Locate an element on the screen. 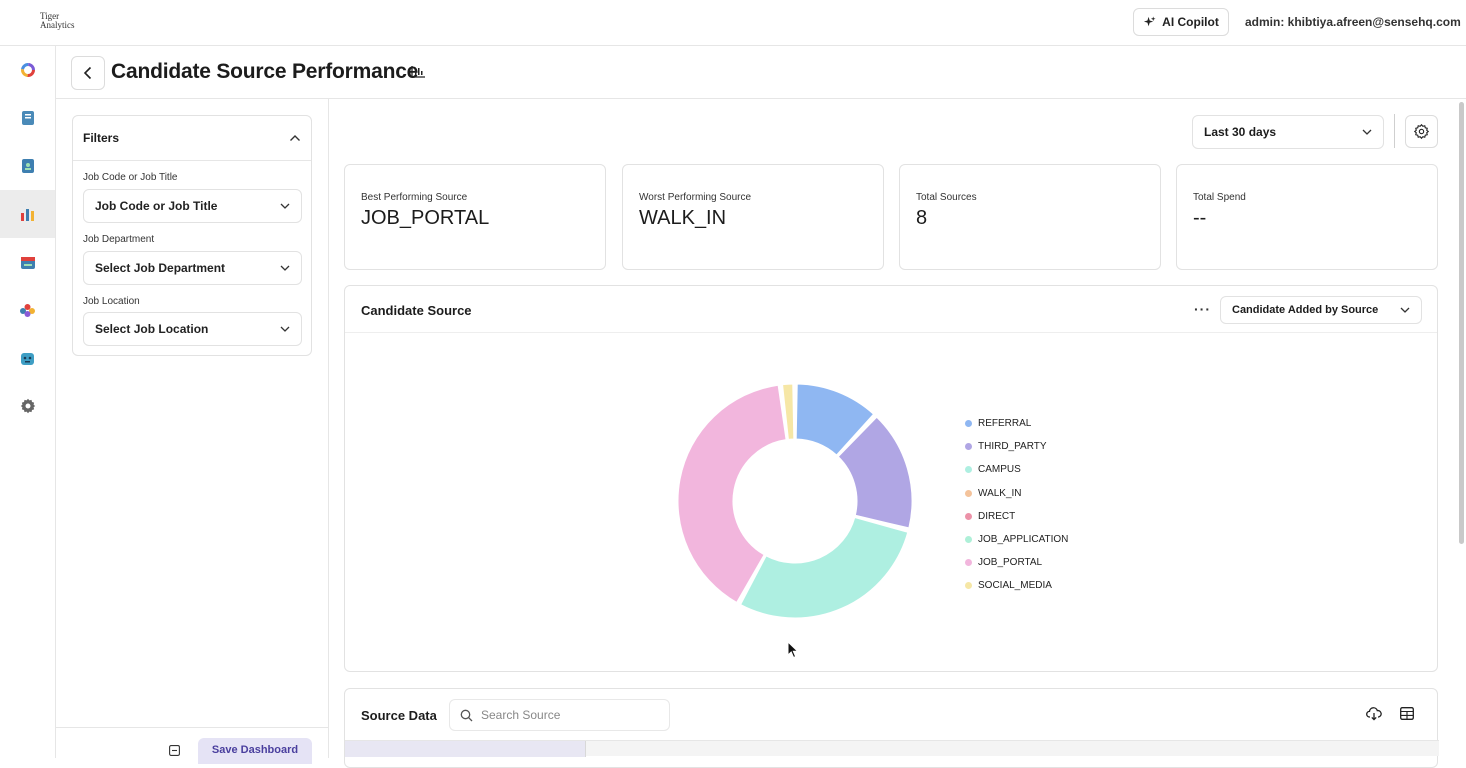 The width and height of the screenshot is (1466, 768). total-spend-card: Total Spend -- is located at coordinates (1307, 217).